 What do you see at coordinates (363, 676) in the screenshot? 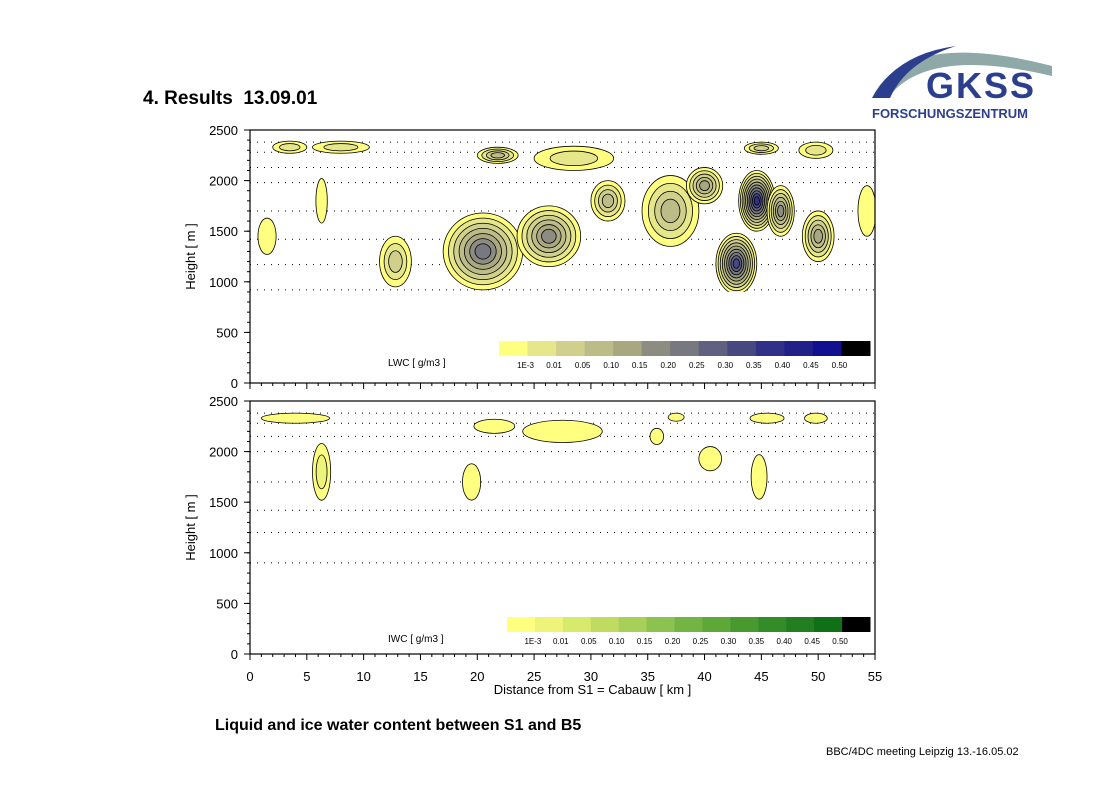
I see `x-tick-label: 10` at bounding box center [363, 676].